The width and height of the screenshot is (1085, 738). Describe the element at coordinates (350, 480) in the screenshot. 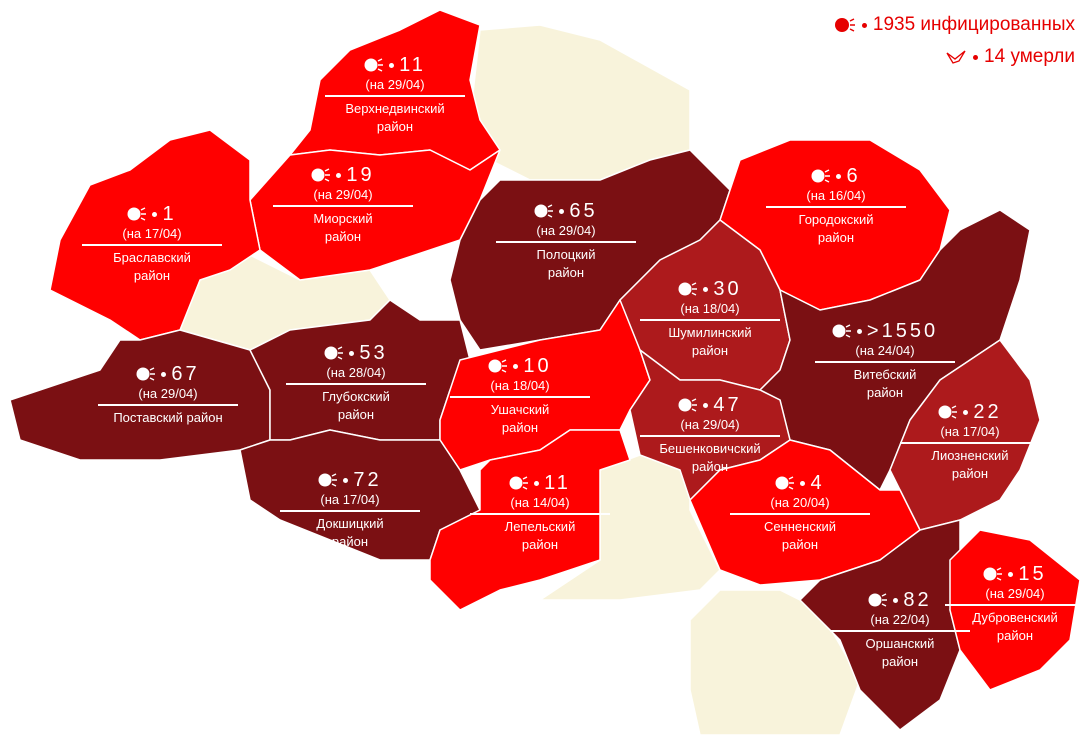

I see `count-row: 72` at that location.